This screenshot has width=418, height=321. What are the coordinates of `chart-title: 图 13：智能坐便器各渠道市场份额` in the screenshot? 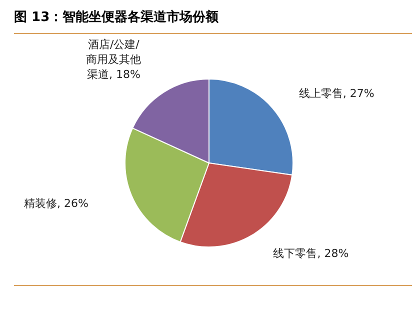 It's located at (116, 17).